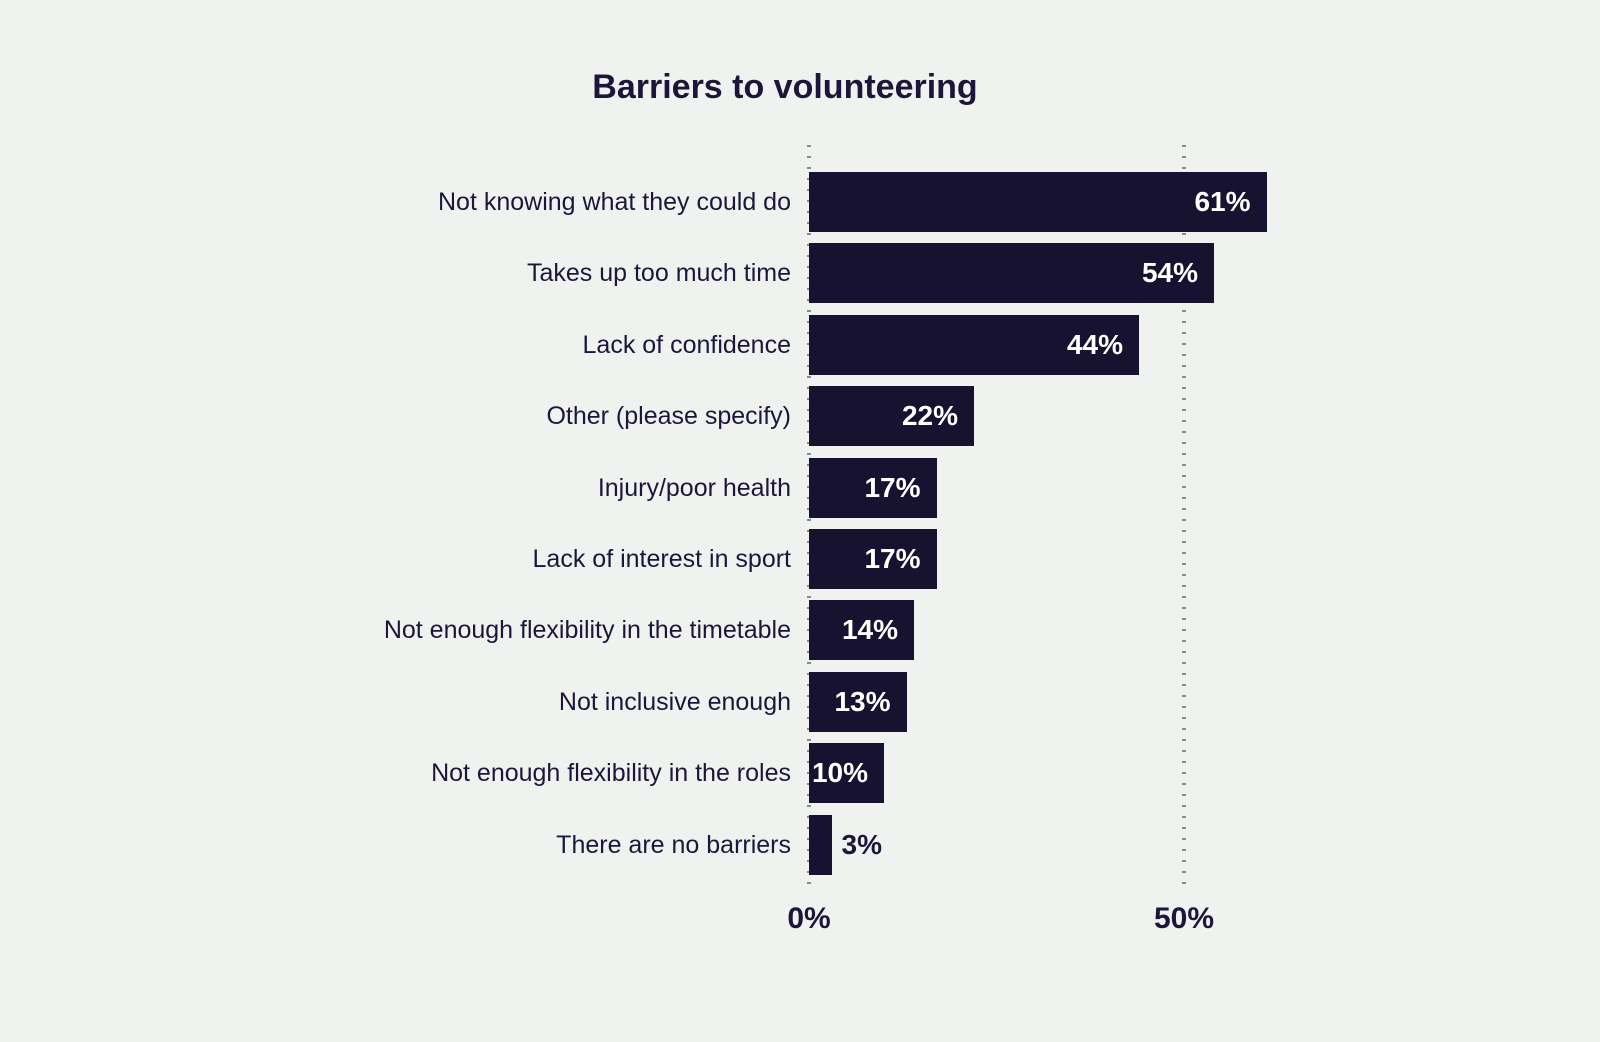 The image size is (1600, 1042). I want to click on value-label: 10%, so click(839, 772).